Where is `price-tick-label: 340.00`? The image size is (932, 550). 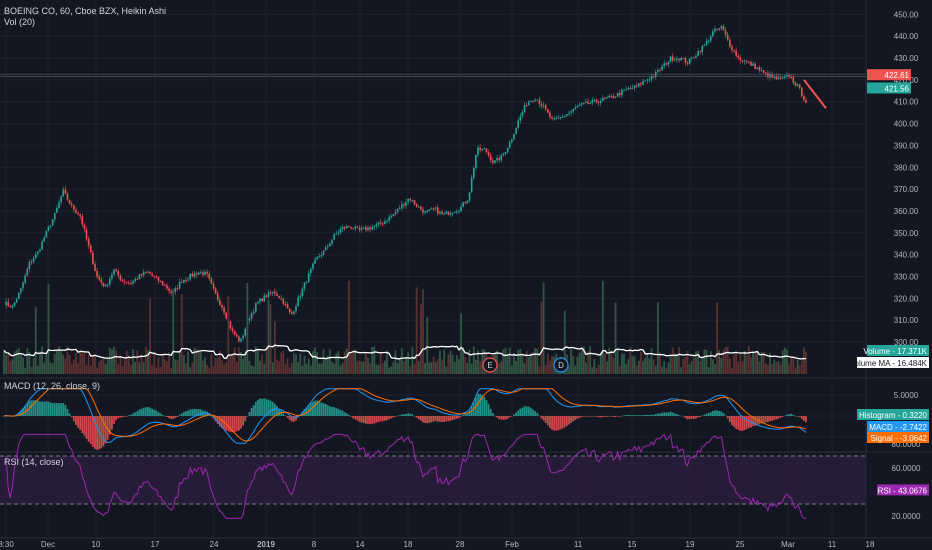
price-tick-label: 340.00 is located at coordinates (906, 255).